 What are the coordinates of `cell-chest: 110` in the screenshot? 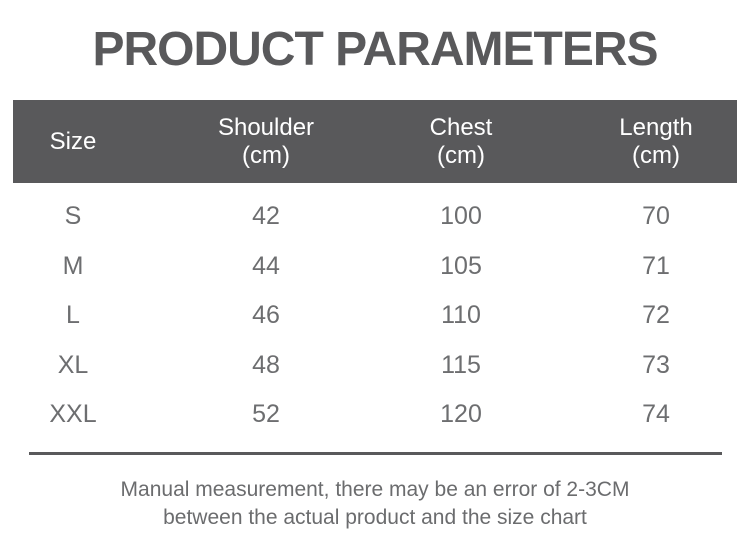 It's located at (461, 315).